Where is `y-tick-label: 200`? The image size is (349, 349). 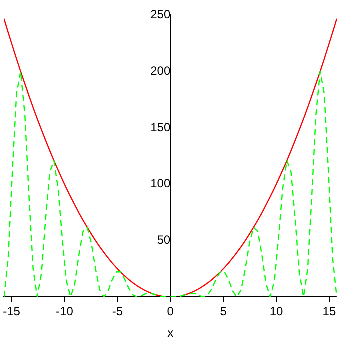 y-tick-label: 200 is located at coordinates (160, 71).